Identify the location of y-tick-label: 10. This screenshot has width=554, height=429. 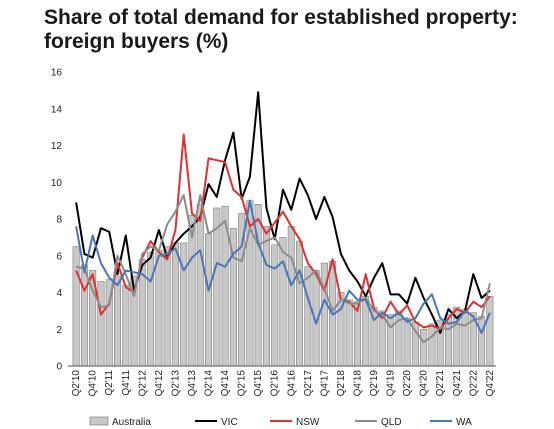
(57, 183).